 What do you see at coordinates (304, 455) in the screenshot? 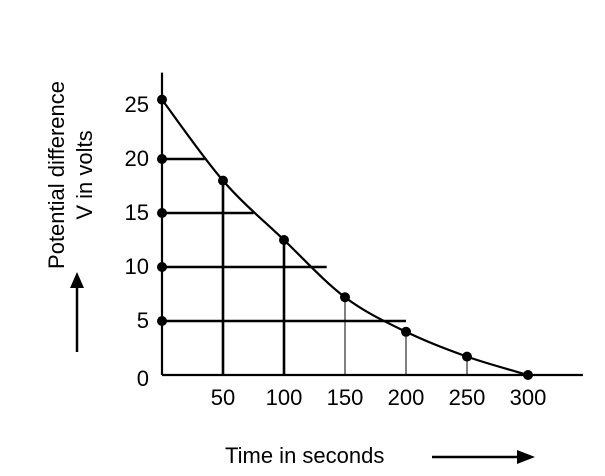
I see `x-axis-title: Time in seconds` at bounding box center [304, 455].